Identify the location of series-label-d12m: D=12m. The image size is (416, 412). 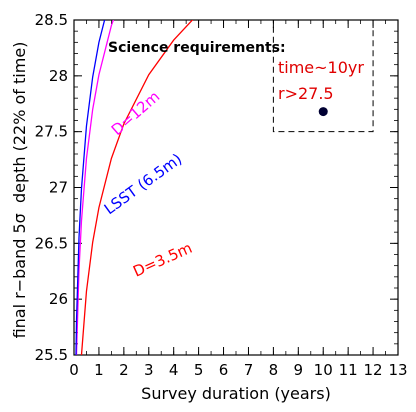
(135, 113).